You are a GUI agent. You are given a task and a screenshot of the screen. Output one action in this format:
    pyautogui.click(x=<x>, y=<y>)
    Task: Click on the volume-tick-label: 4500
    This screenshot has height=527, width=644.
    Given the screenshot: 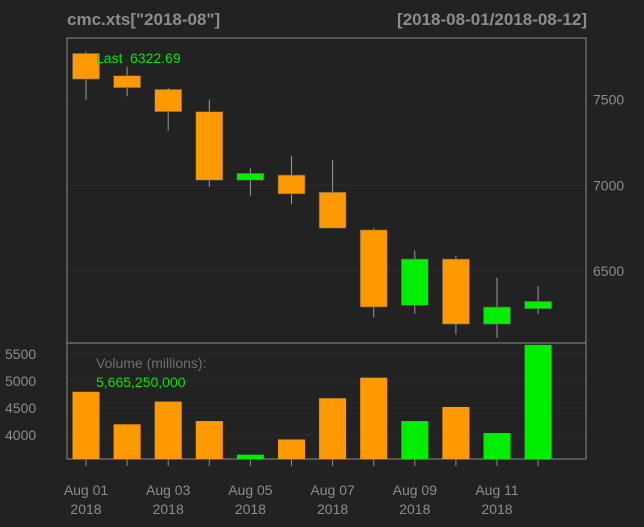 What is the action you would take?
    pyautogui.click(x=20, y=408)
    